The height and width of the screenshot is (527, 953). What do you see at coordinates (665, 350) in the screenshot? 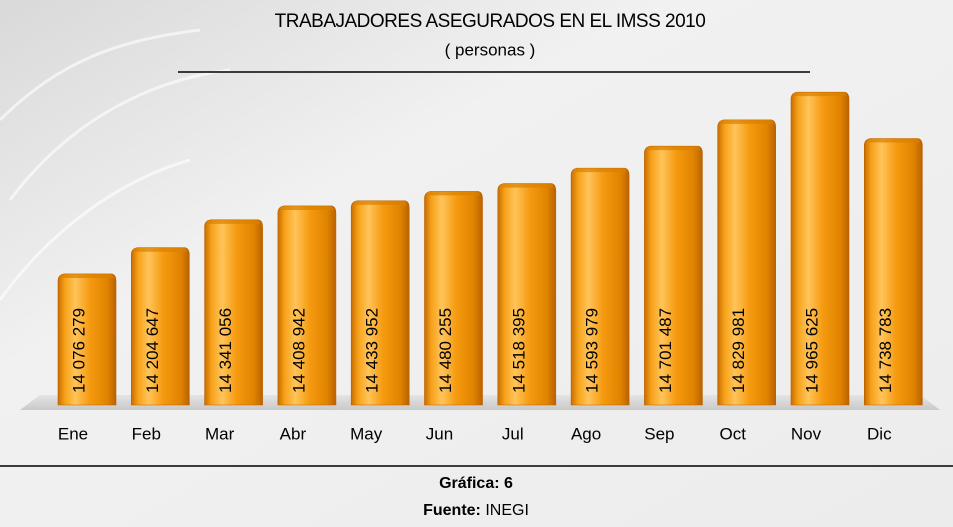
I see `value-label: 14 701 487` at bounding box center [665, 350].